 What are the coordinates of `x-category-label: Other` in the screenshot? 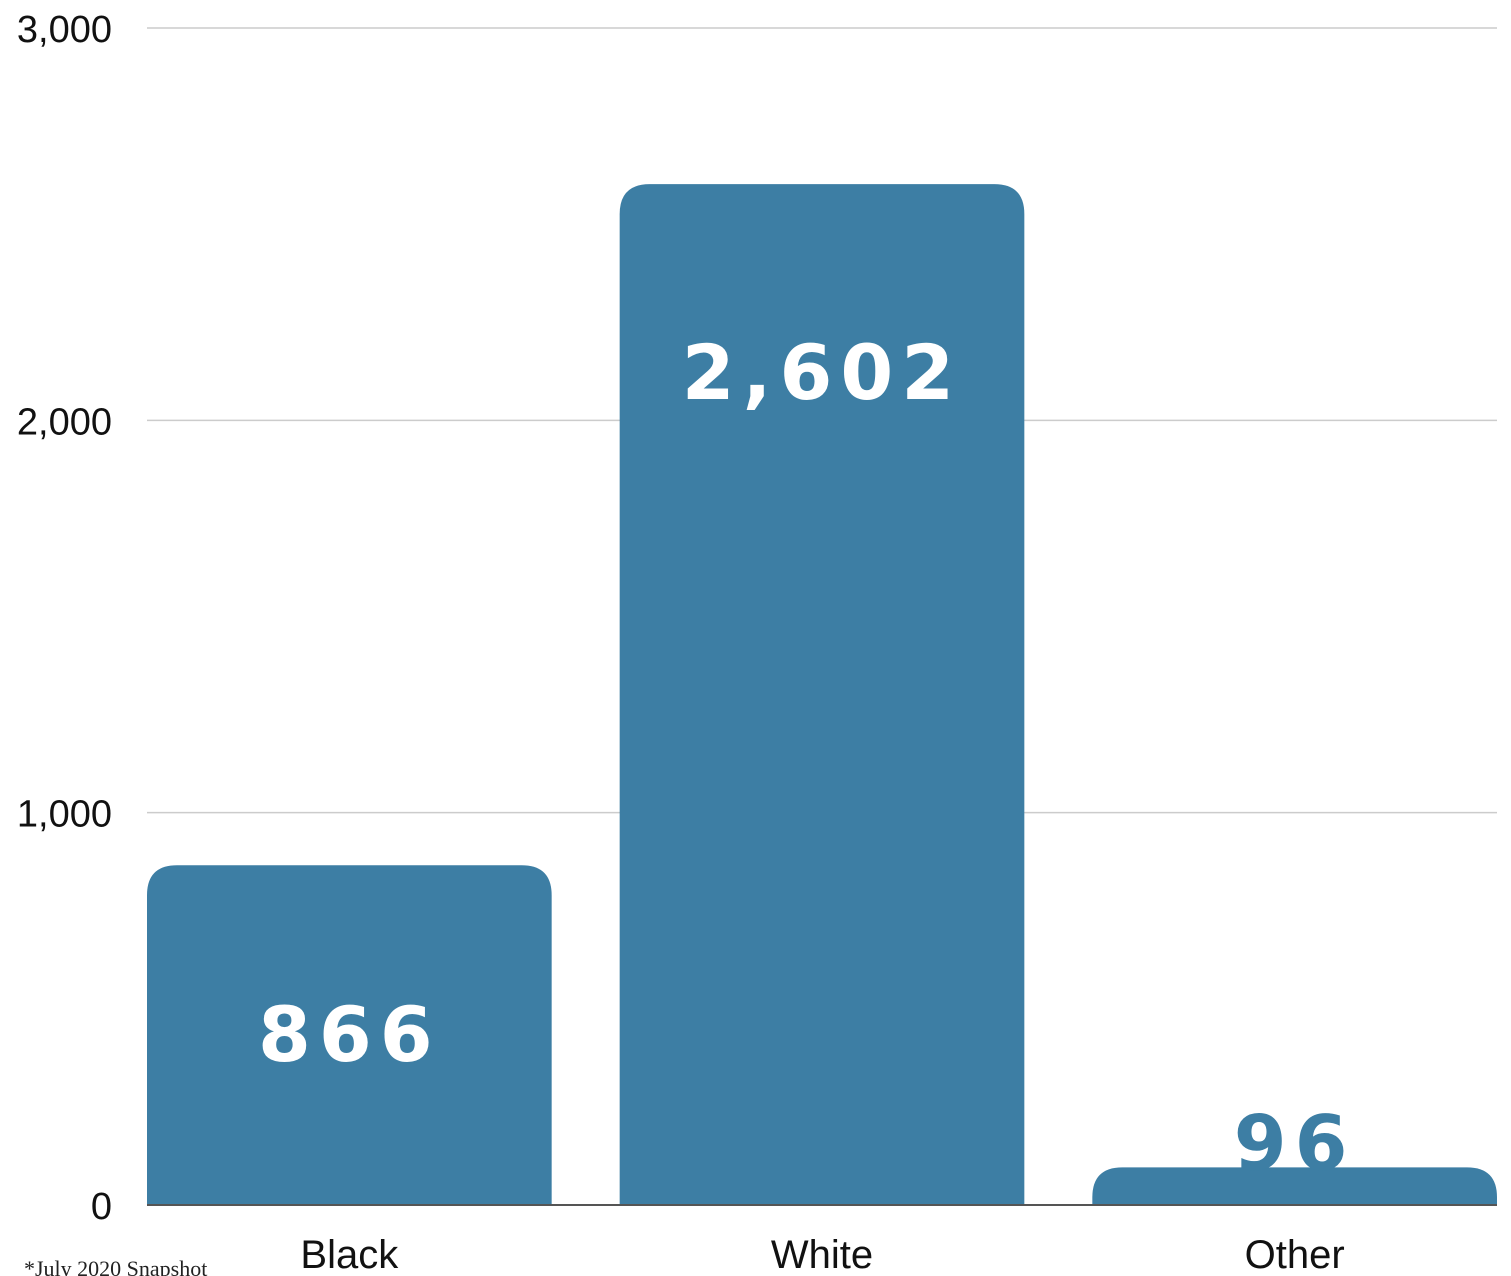 It's located at (1295, 1254).